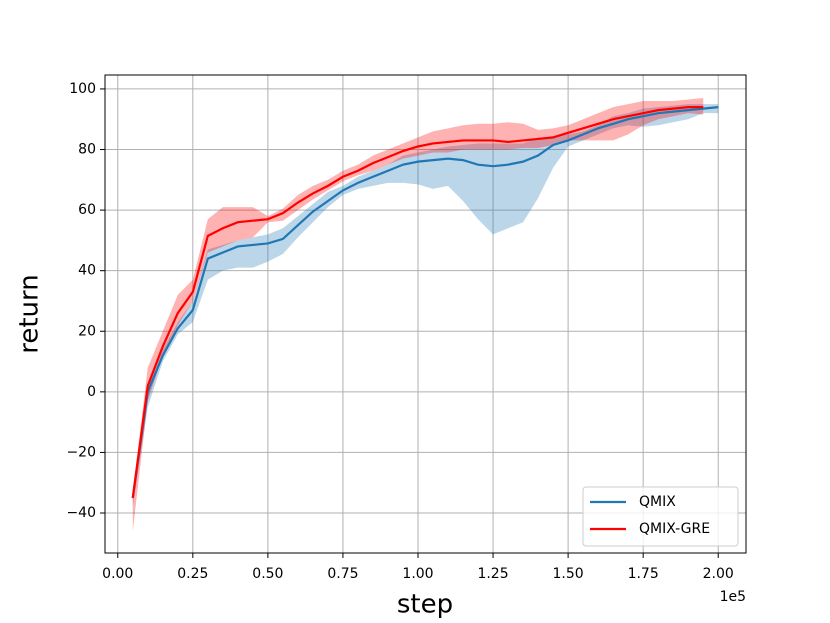 This screenshot has width=830, height=623. Describe the element at coordinates (643, 574) in the screenshot. I see `x-tick-label: 1.75` at that location.